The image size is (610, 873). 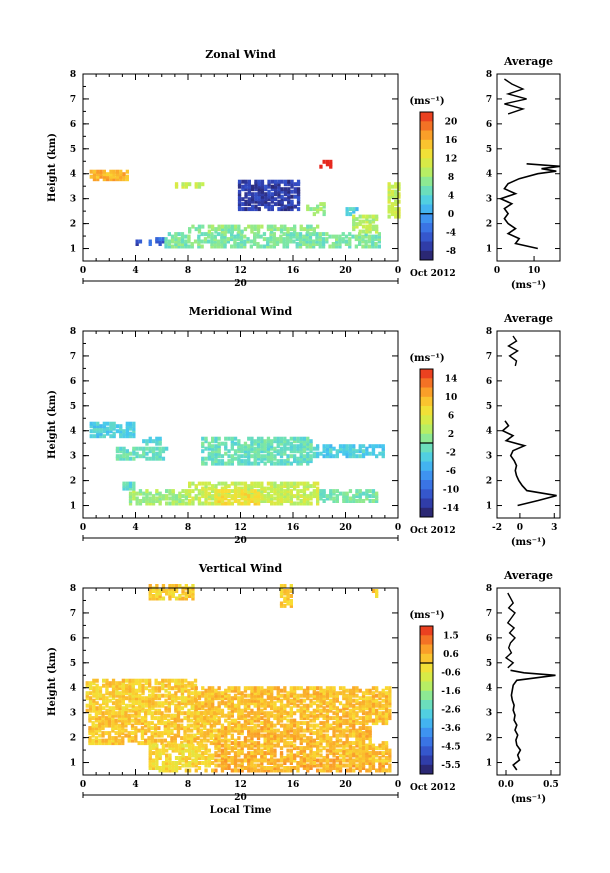 What do you see at coordinates (489, 457) in the screenshot?
I see `average-y-tick-label: 3` at bounding box center [489, 457].